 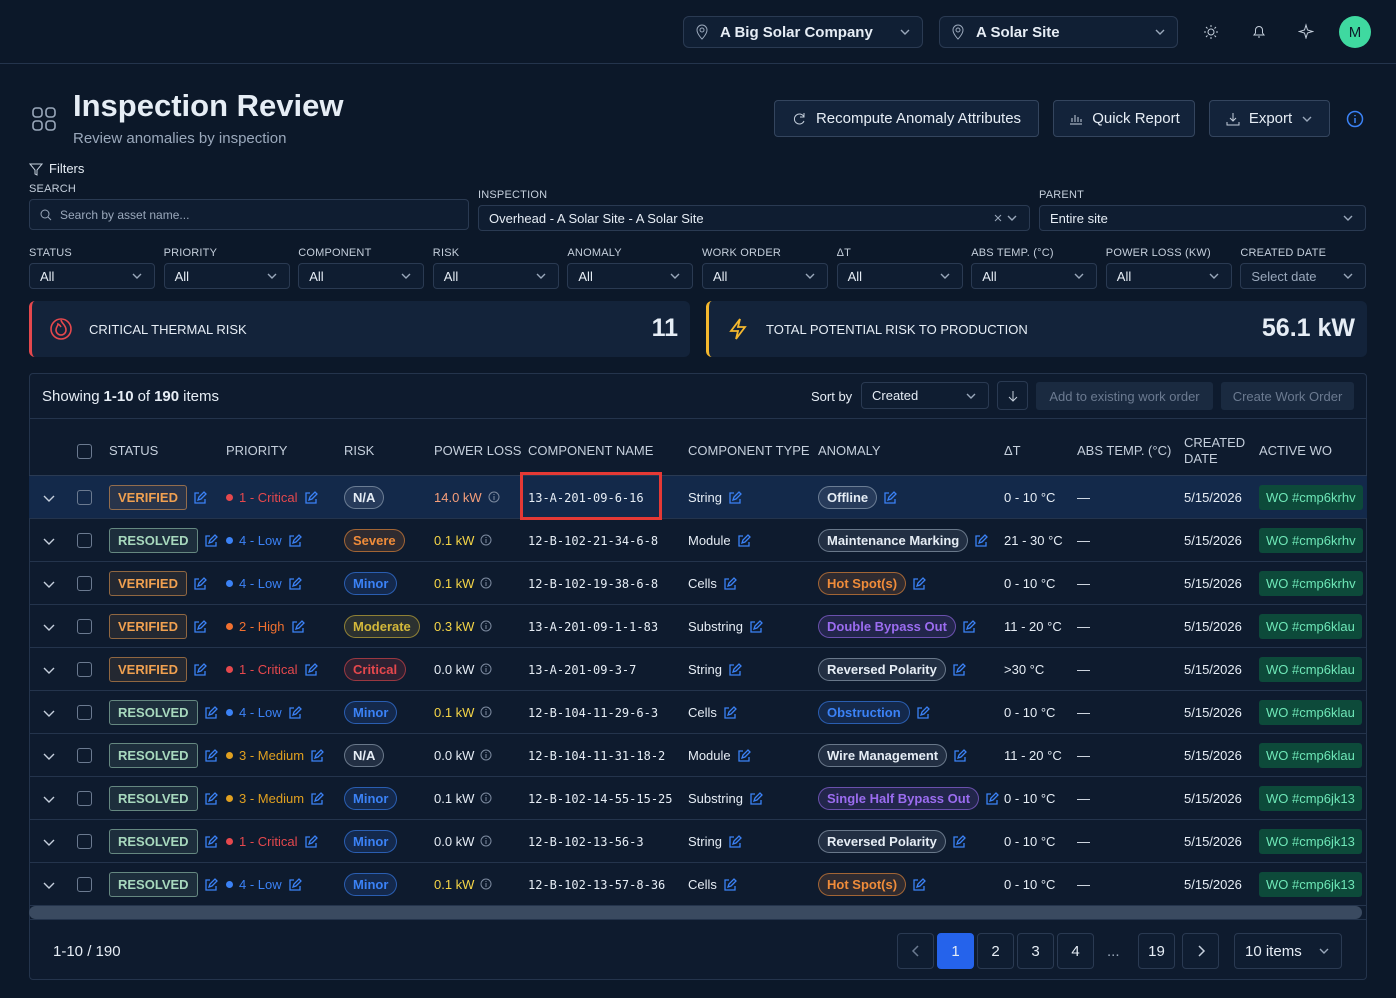 I want to click on page-button: 3, so click(x=1035, y=951).